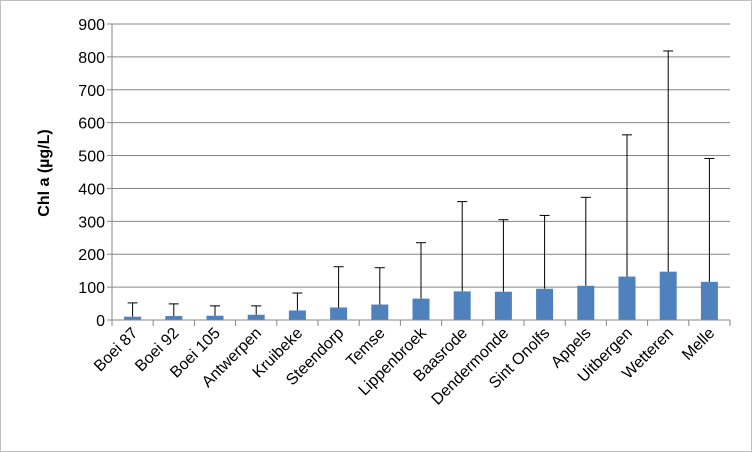 The height and width of the screenshot is (452, 752). I want to click on y-tick-label: 500, so click(91, 157).